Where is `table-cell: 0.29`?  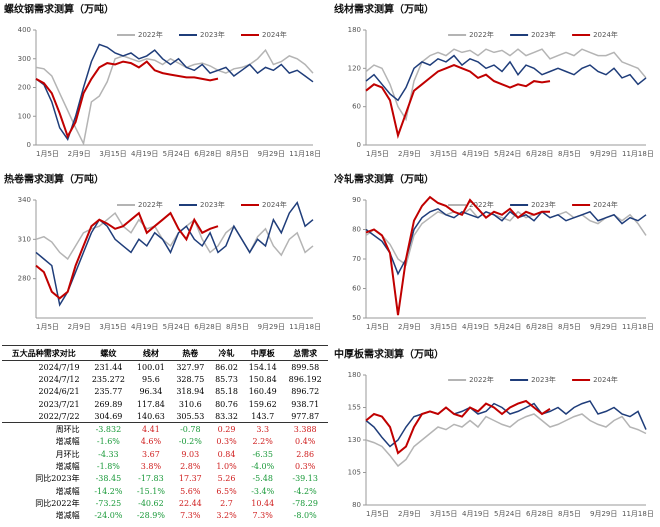
table-cell: 0.29 is located at coordinates (226, 429).